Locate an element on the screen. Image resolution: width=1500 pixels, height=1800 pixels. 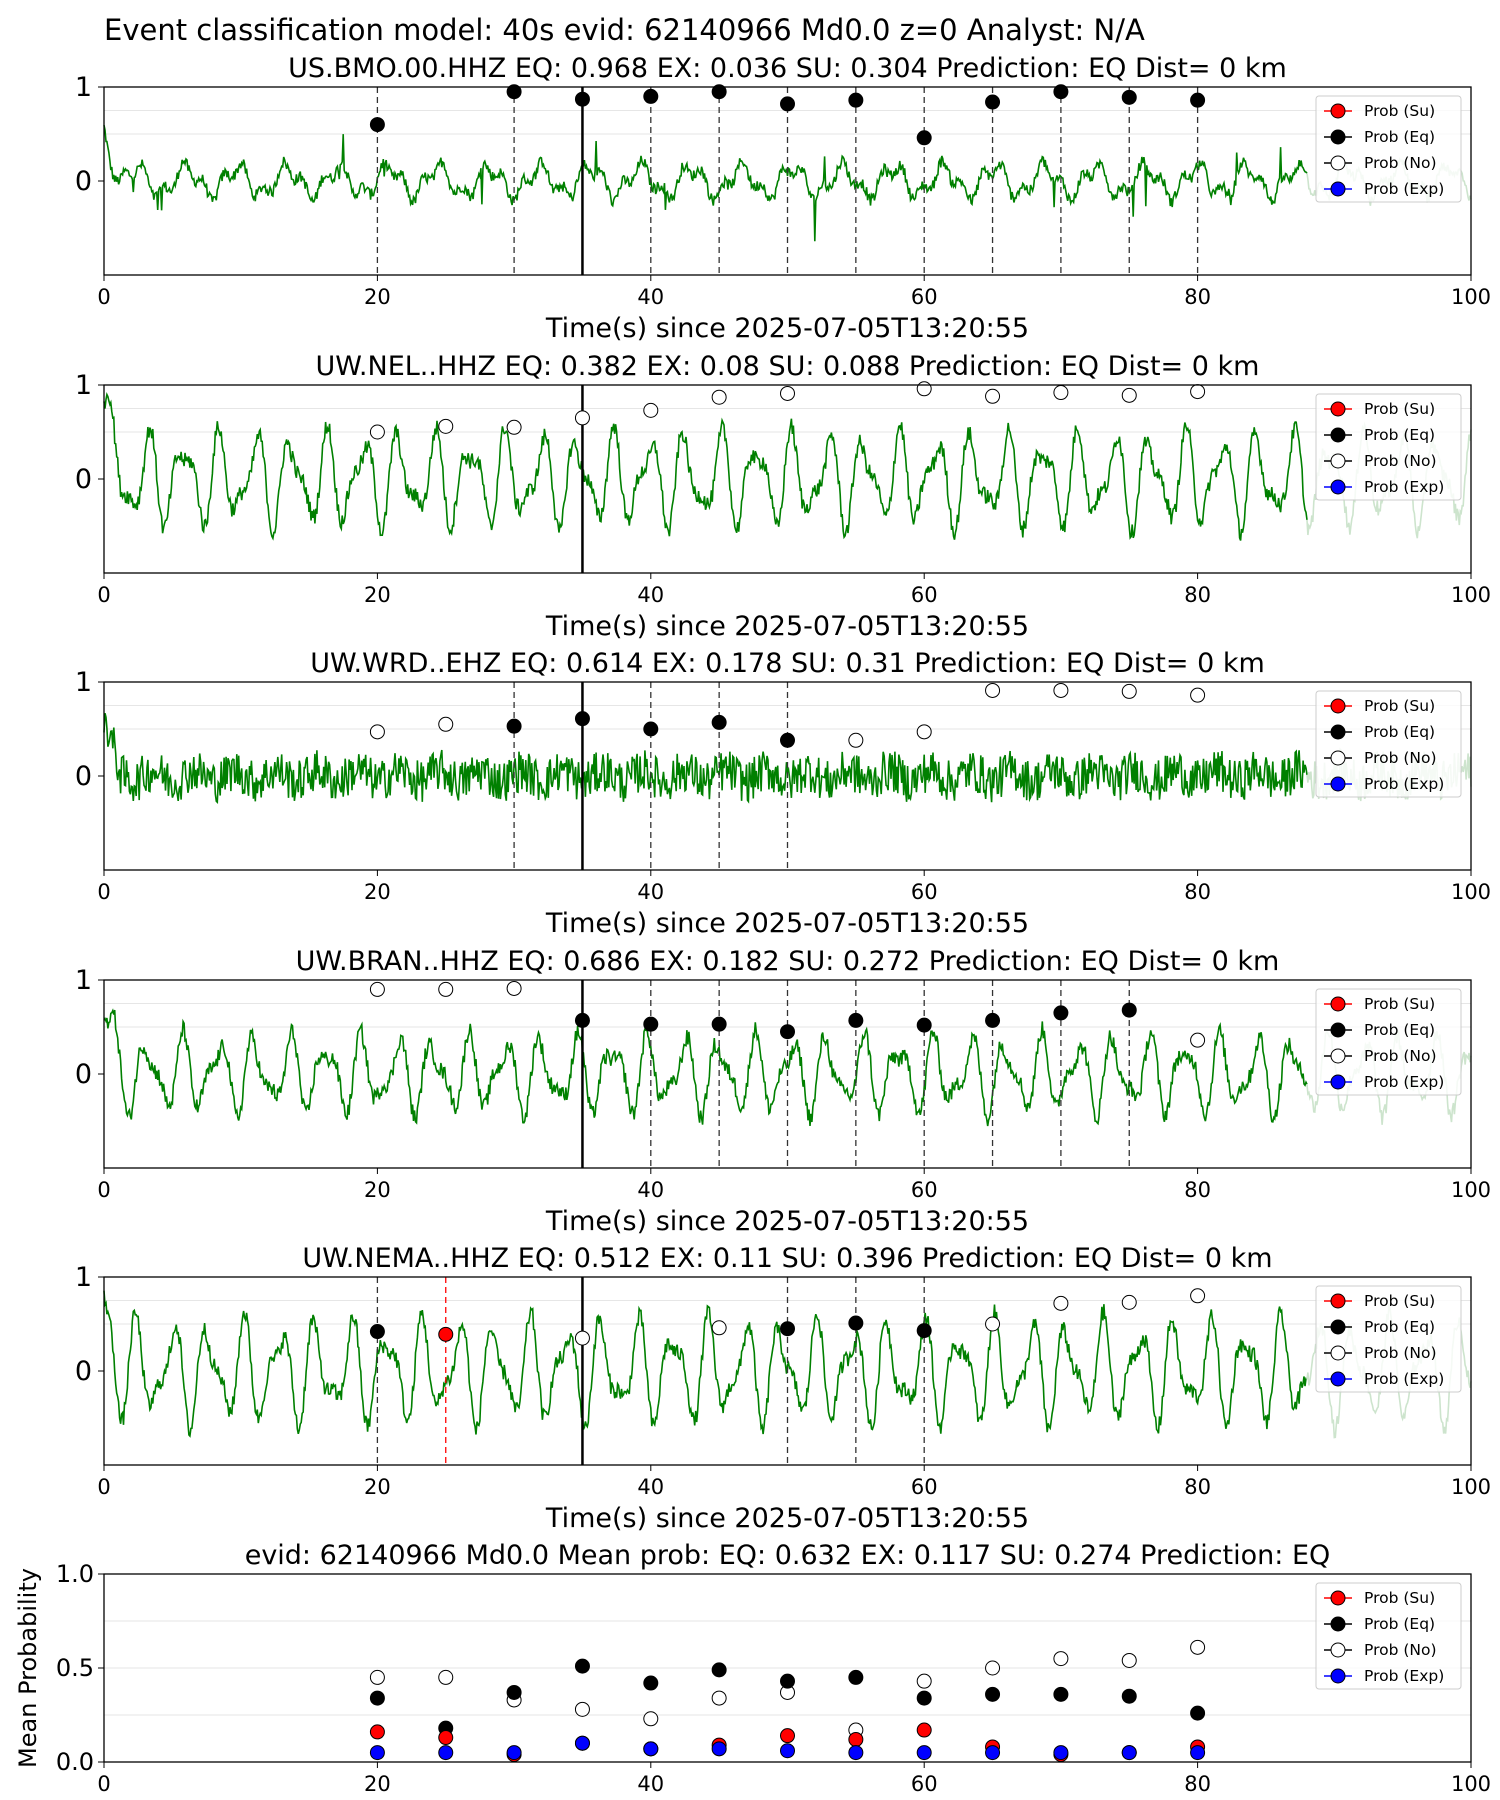
legend: Prob (Su) Prob (Eq) Prob (No) Prob (Exp) is located at coordinates (1388, 1042).